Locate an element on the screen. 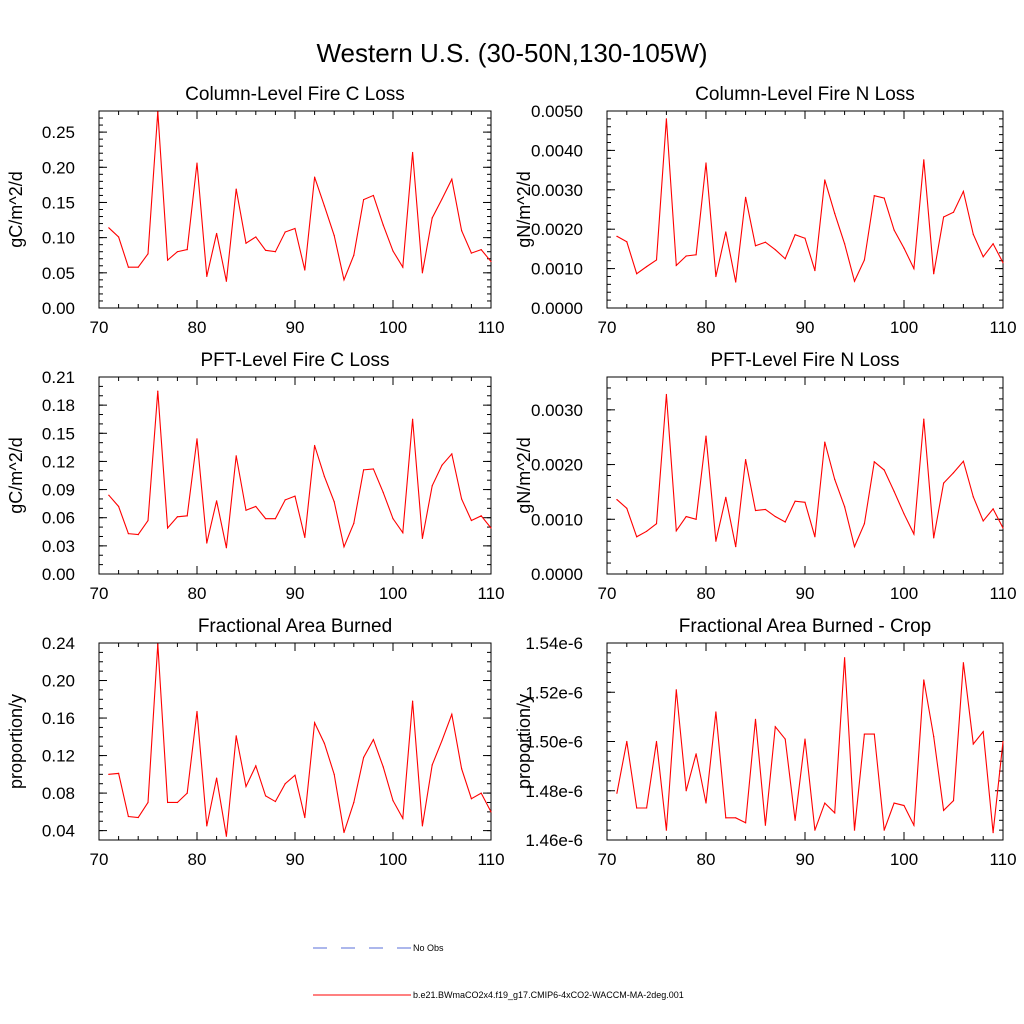 This screenshot has width=1024, height=1024. y-tick-label: 1.50e-6 is located at coordinates (554, 742).